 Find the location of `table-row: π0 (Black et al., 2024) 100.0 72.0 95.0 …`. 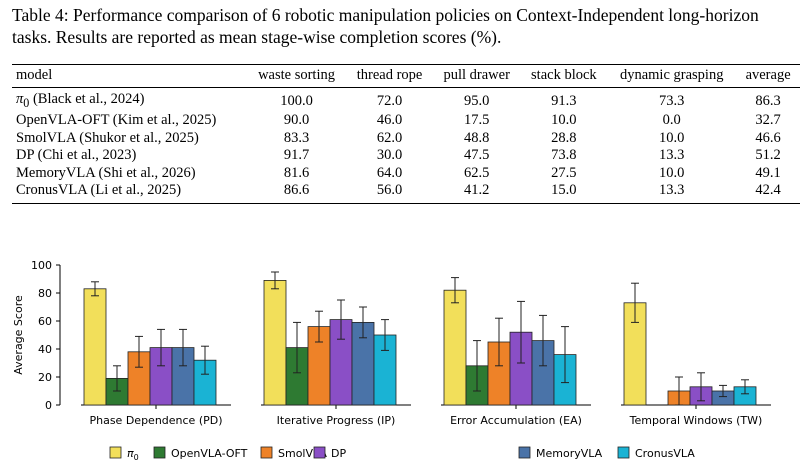

table-row: π0 (Black et al., 2024) 100.0 72.0 95.0 … is located at coordinates (406, 100).